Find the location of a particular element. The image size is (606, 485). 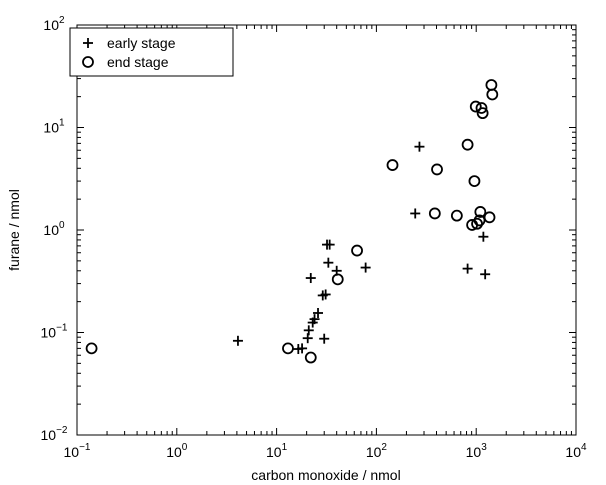

y-tick-label: 10⁻² is located at coordinates (54, 434).